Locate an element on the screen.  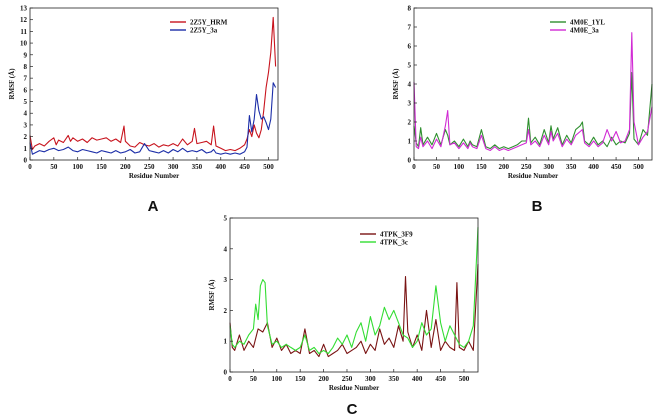
y-tick-label-a-0: 0 is located at coordinates (26, 161).